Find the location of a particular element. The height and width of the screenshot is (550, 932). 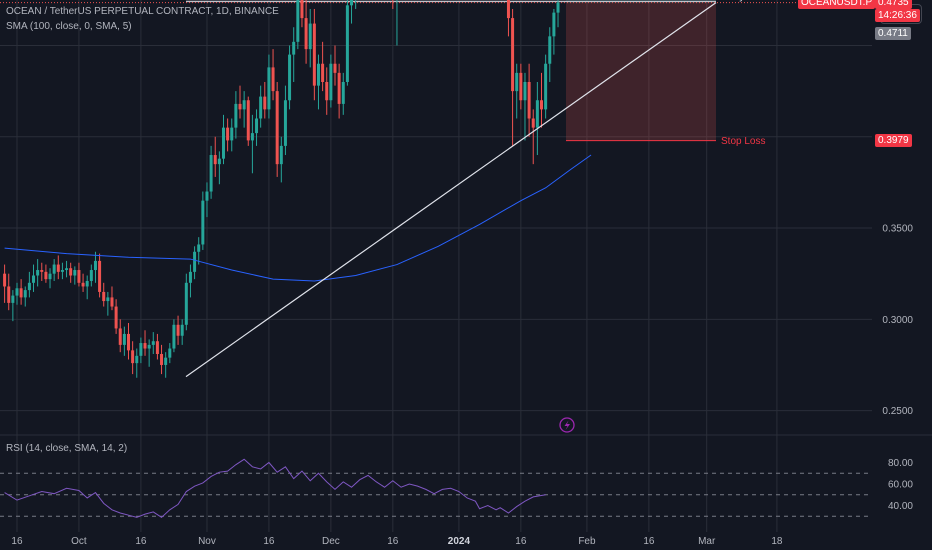

price-label-stop: 0.3979 is located at coordinates (893, 141).